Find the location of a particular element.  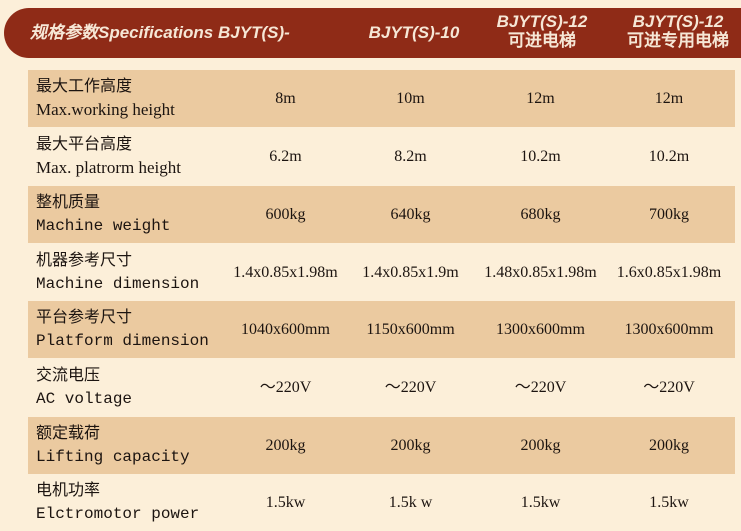

row-label: 最大工作高度 Max.working height is located at coordinates (105, 98).